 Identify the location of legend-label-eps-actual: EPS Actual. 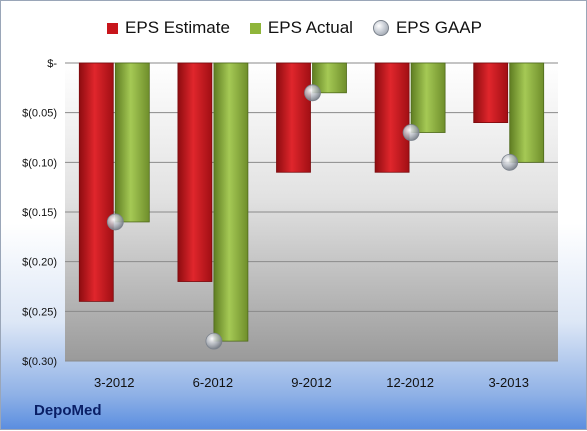
(310, 27).